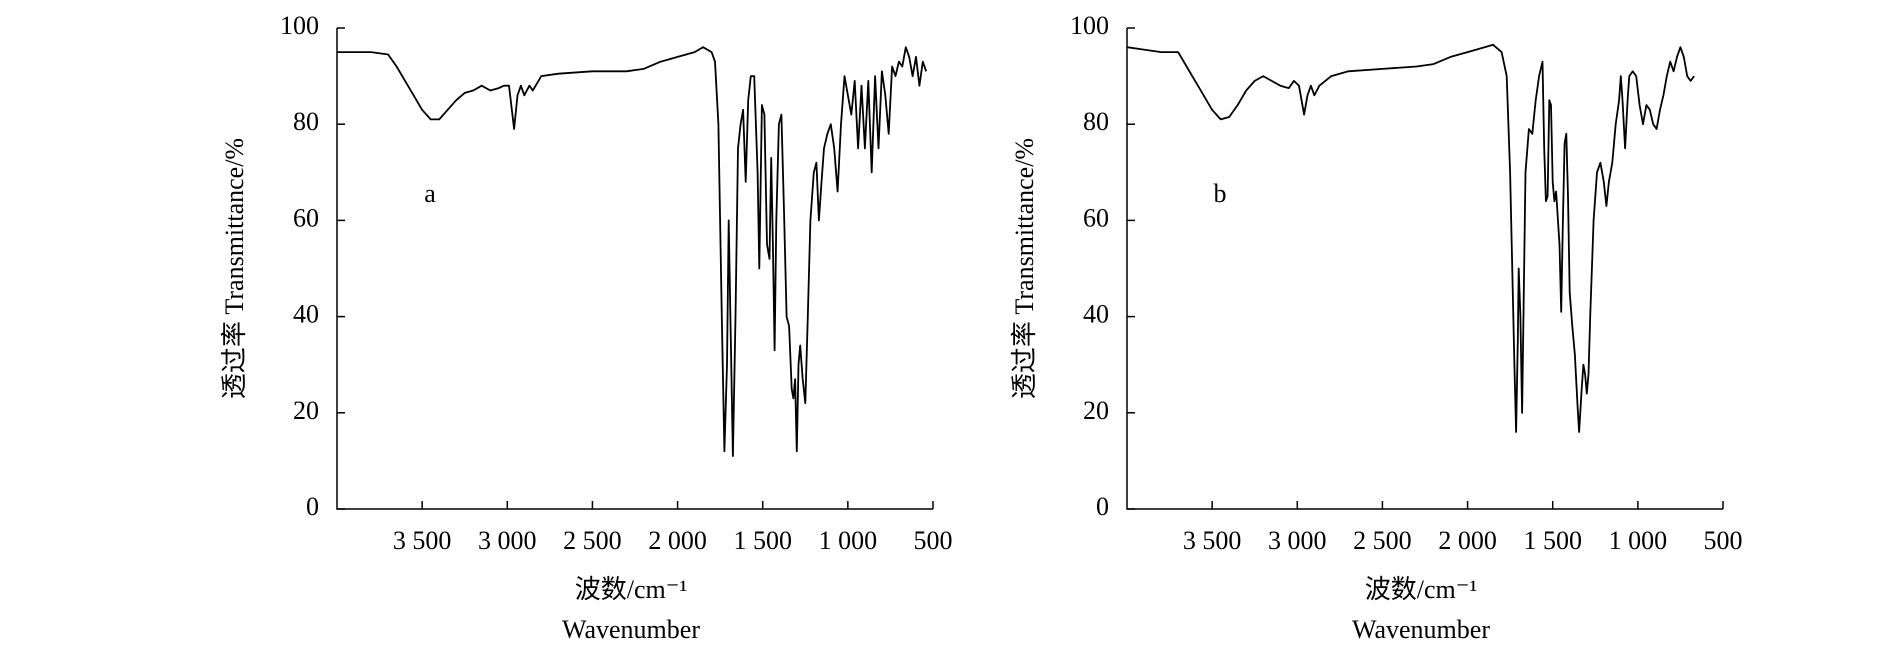 This screenshot has width=1890, height=662. I want to click on annotation: b, so click(1220, 193).